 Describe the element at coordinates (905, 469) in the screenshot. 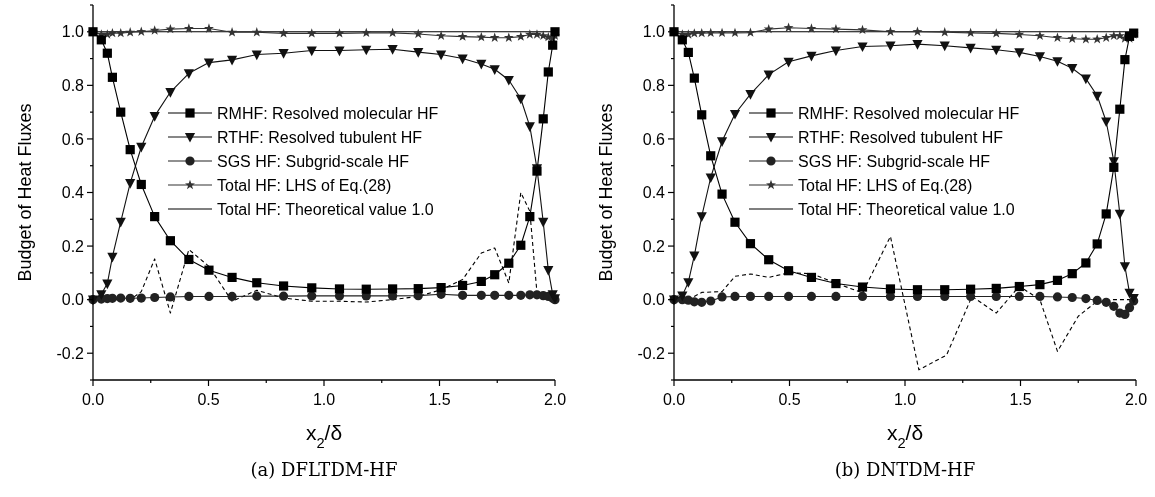

I see `text: (b) DNTDM-HF` at that location.